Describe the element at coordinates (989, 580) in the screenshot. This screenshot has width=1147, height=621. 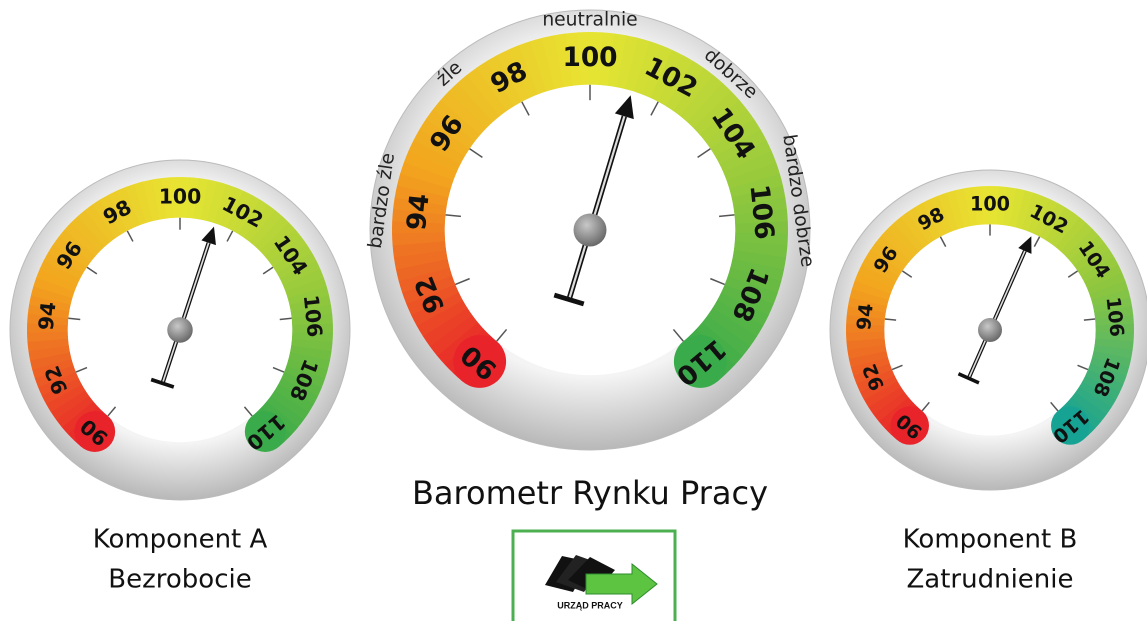
I see `gauge-title: Zatrudnienie` at that location.